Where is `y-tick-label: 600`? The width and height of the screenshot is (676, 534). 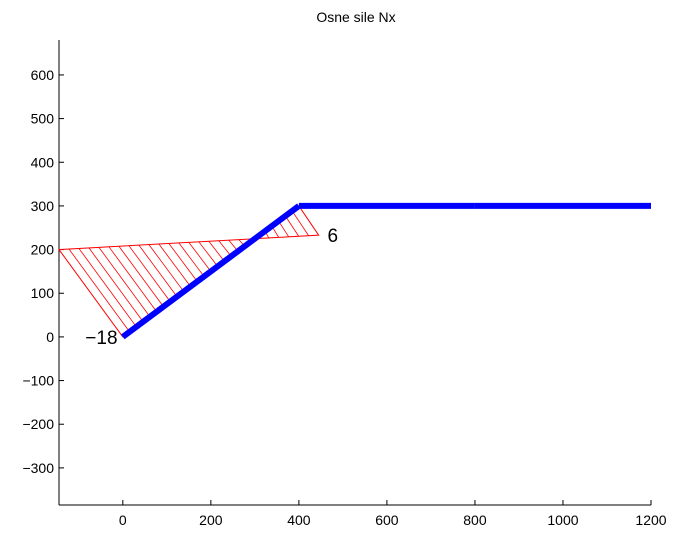 y-tick-label: 600 is located at coordinates (43, 75).